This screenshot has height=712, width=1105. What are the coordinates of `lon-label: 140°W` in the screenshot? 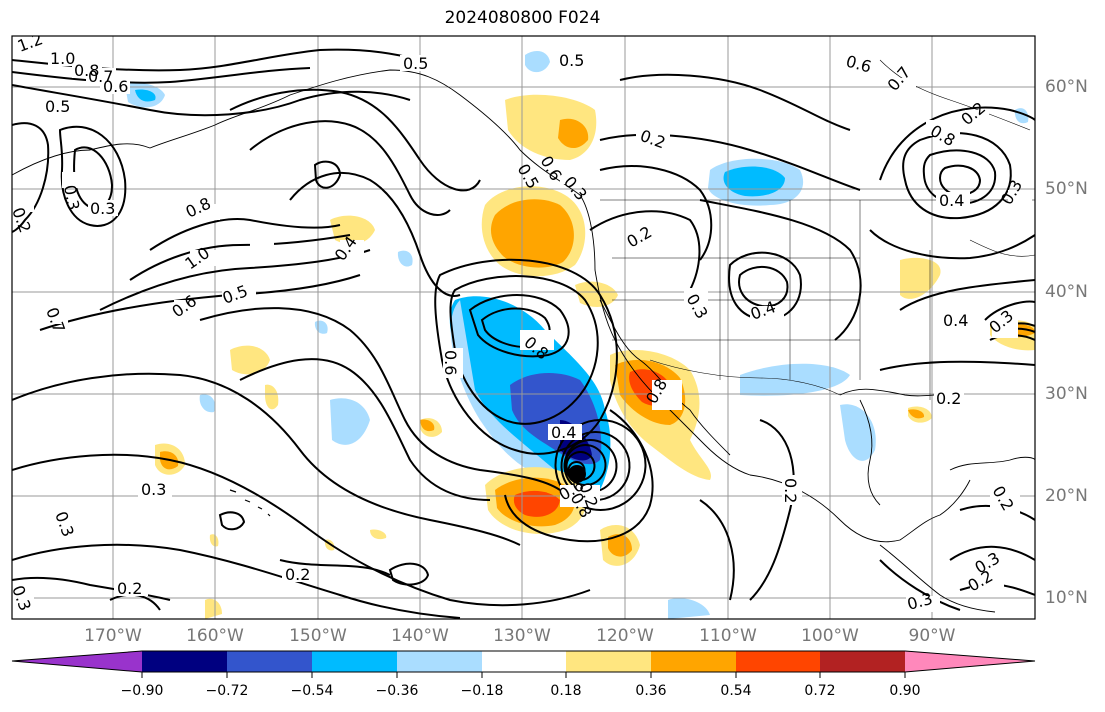 It's located at (420, 636).